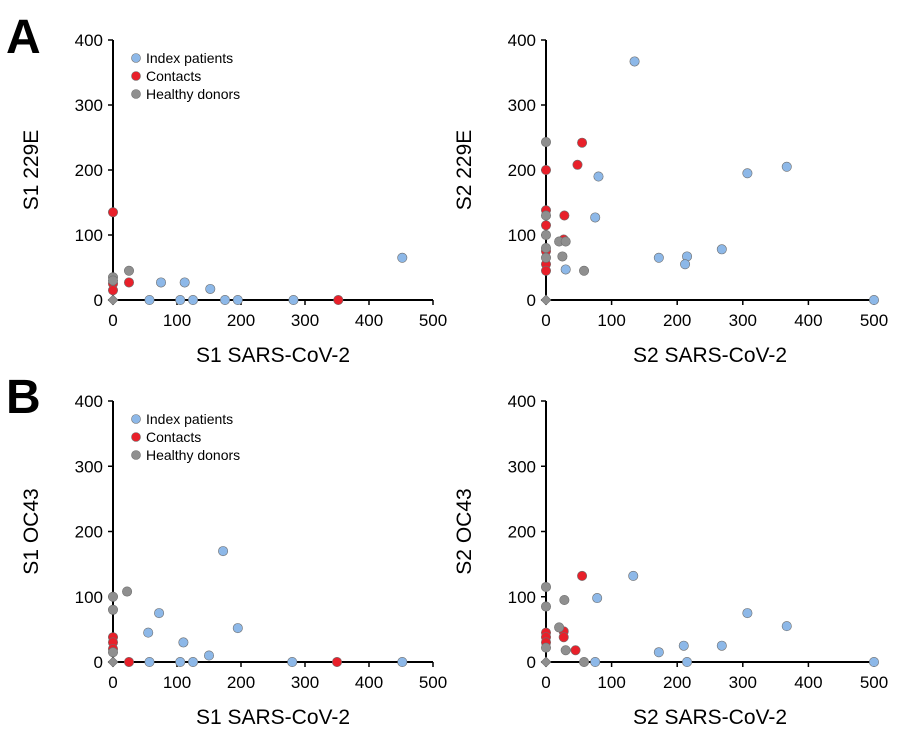  I want to click on chart4-y-tick-label-2: 200, so click(522, 532).